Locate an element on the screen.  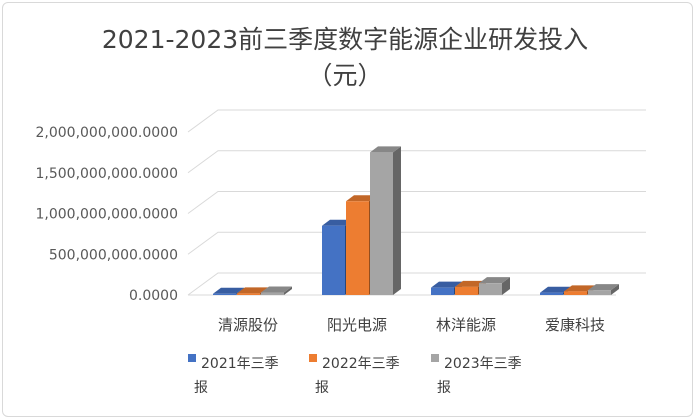
category-label: 清源股份 is located at coordinates (248, 325).